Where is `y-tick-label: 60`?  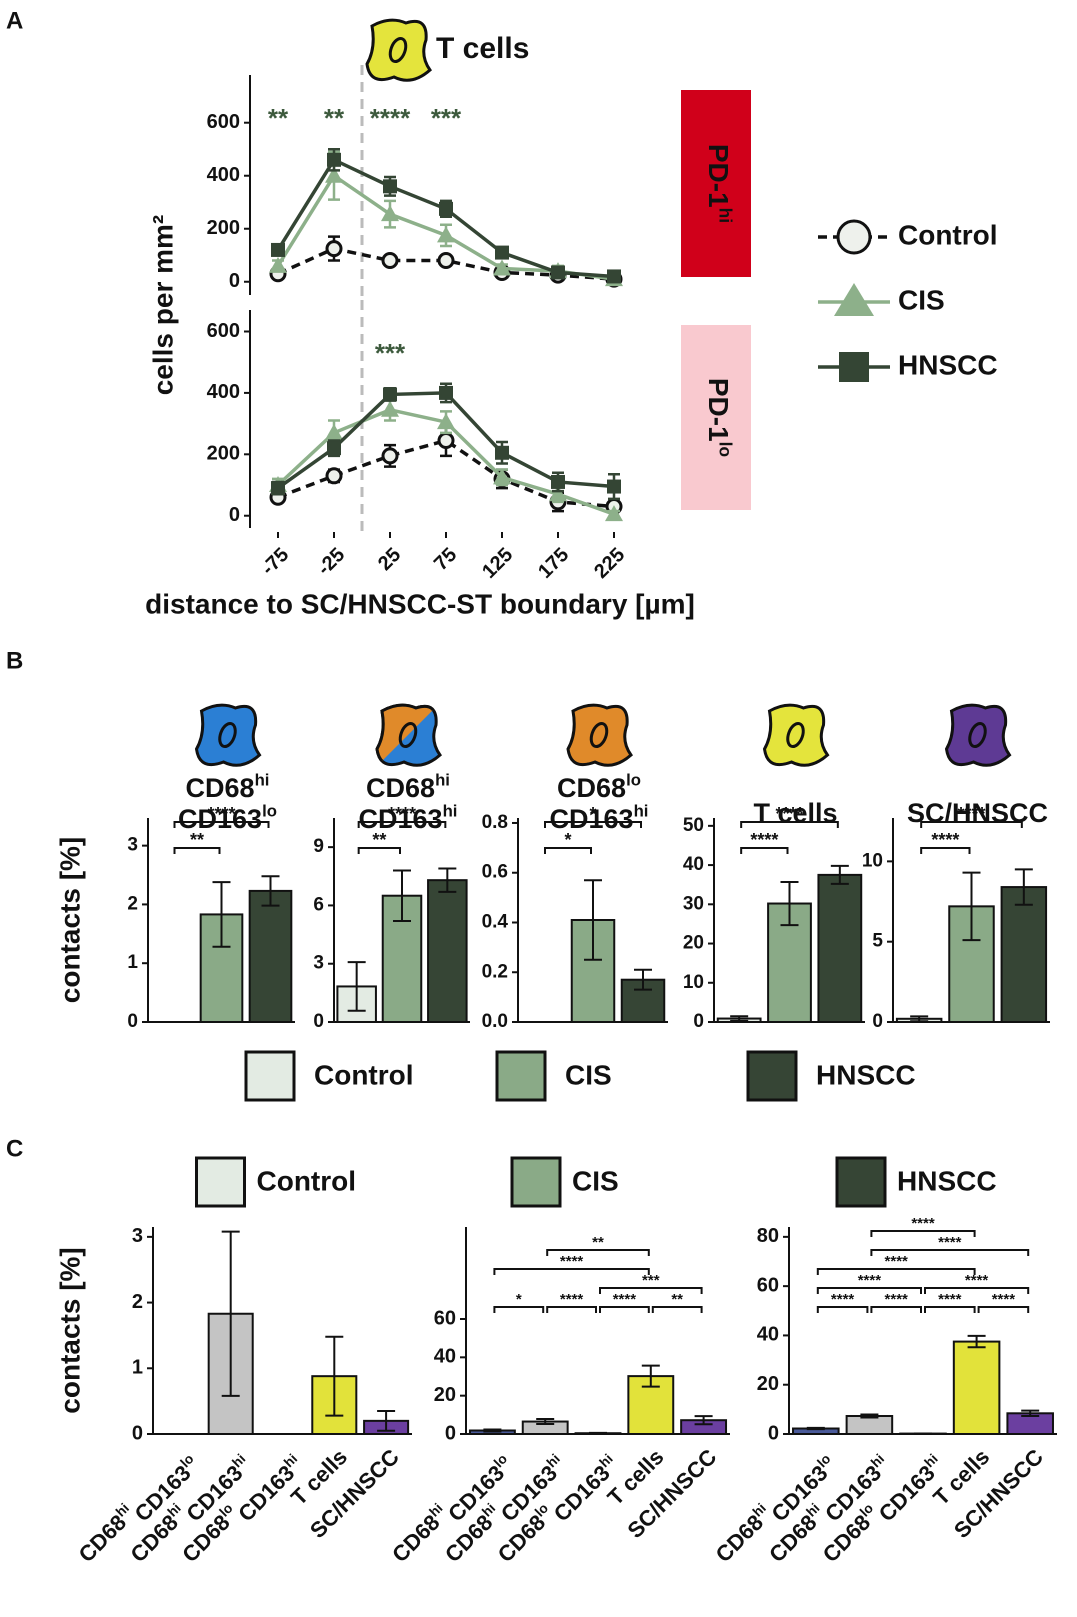 y-tick-label: 60 is located at coordinates (768, 1285).